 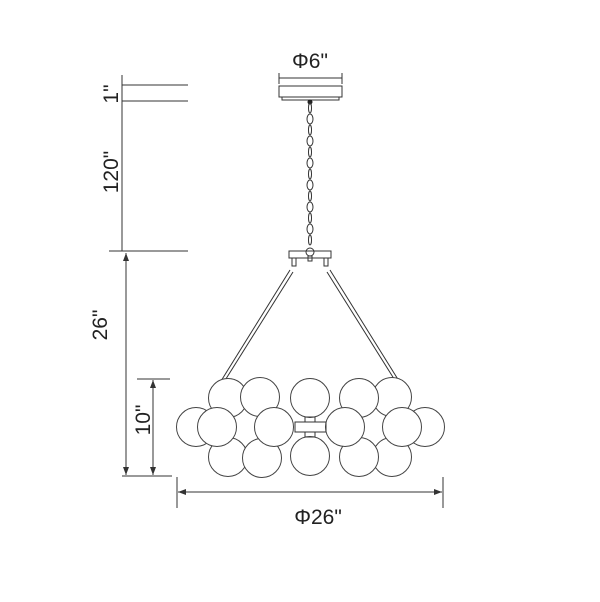 I want to click on canopy, so click(x=310, y=93).